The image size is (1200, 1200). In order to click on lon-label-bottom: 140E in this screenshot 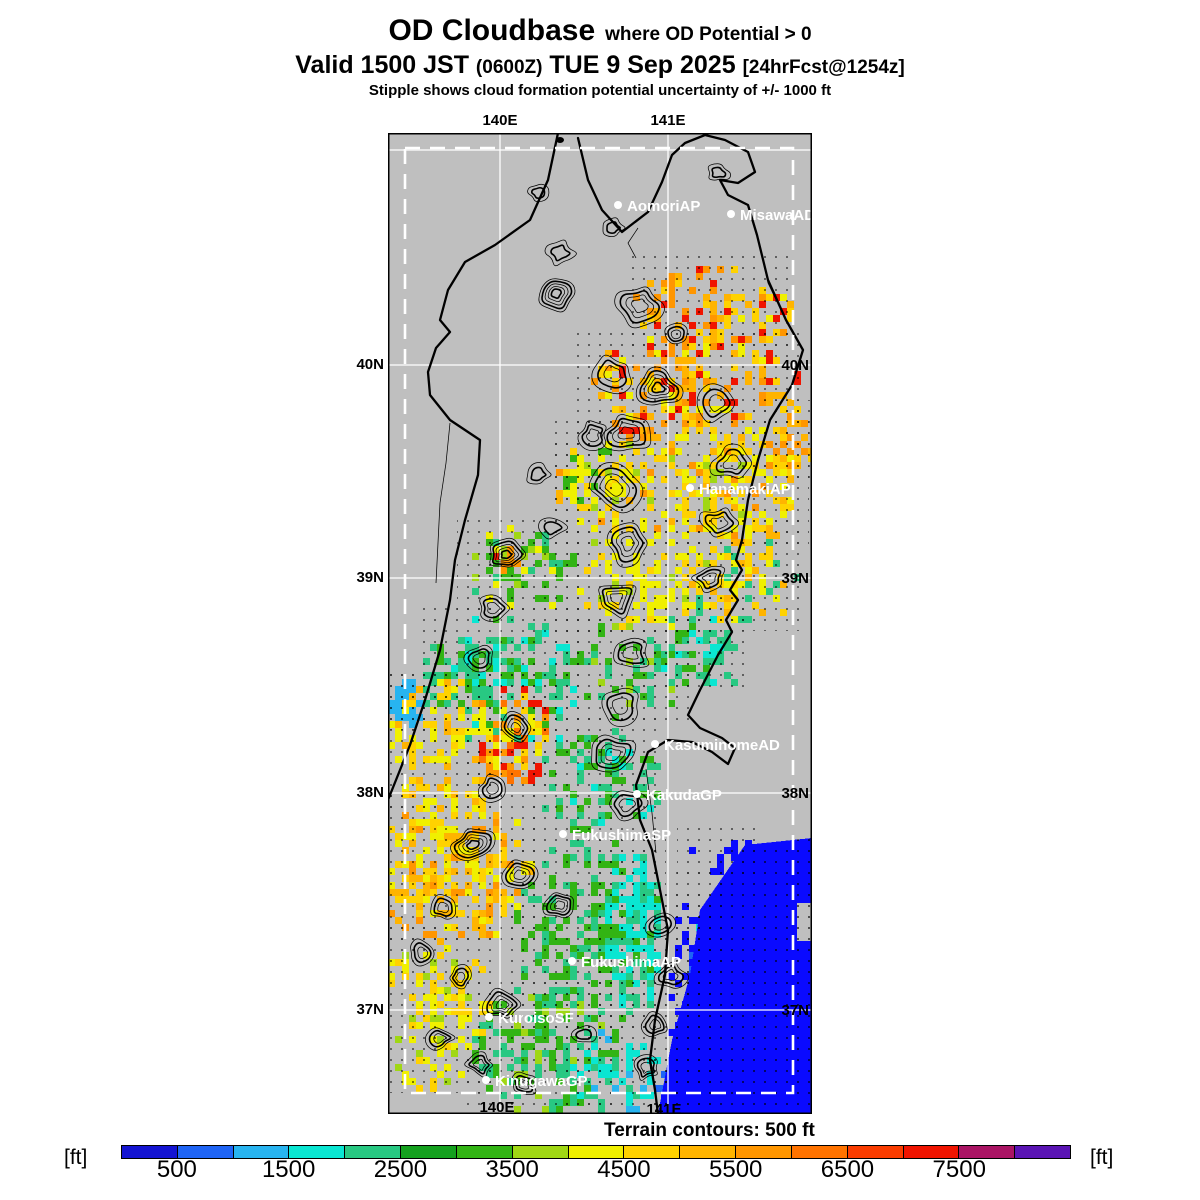, I will do `click(496, 1106)`.